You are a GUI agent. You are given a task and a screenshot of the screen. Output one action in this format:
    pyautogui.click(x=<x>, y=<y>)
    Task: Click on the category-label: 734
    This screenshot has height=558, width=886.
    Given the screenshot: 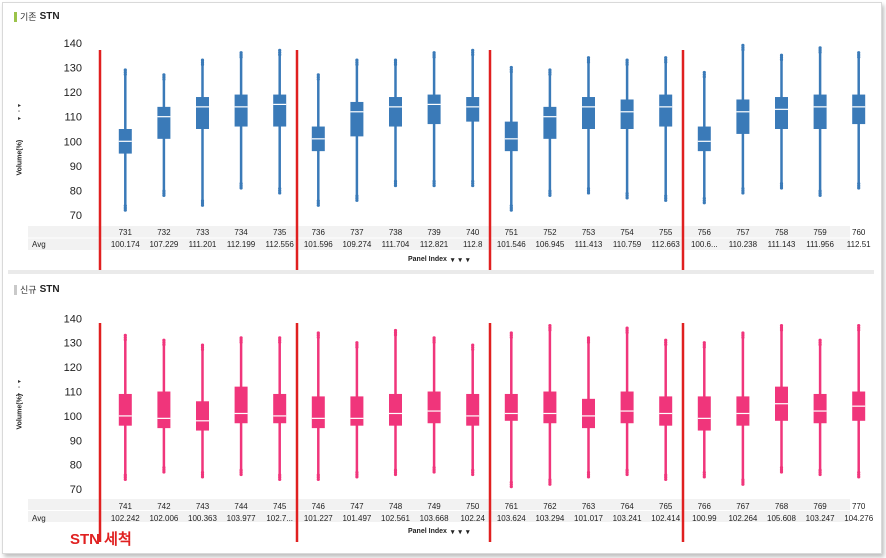 What is the action you would take?
    pyautogui.click(x=241, y=232)
    